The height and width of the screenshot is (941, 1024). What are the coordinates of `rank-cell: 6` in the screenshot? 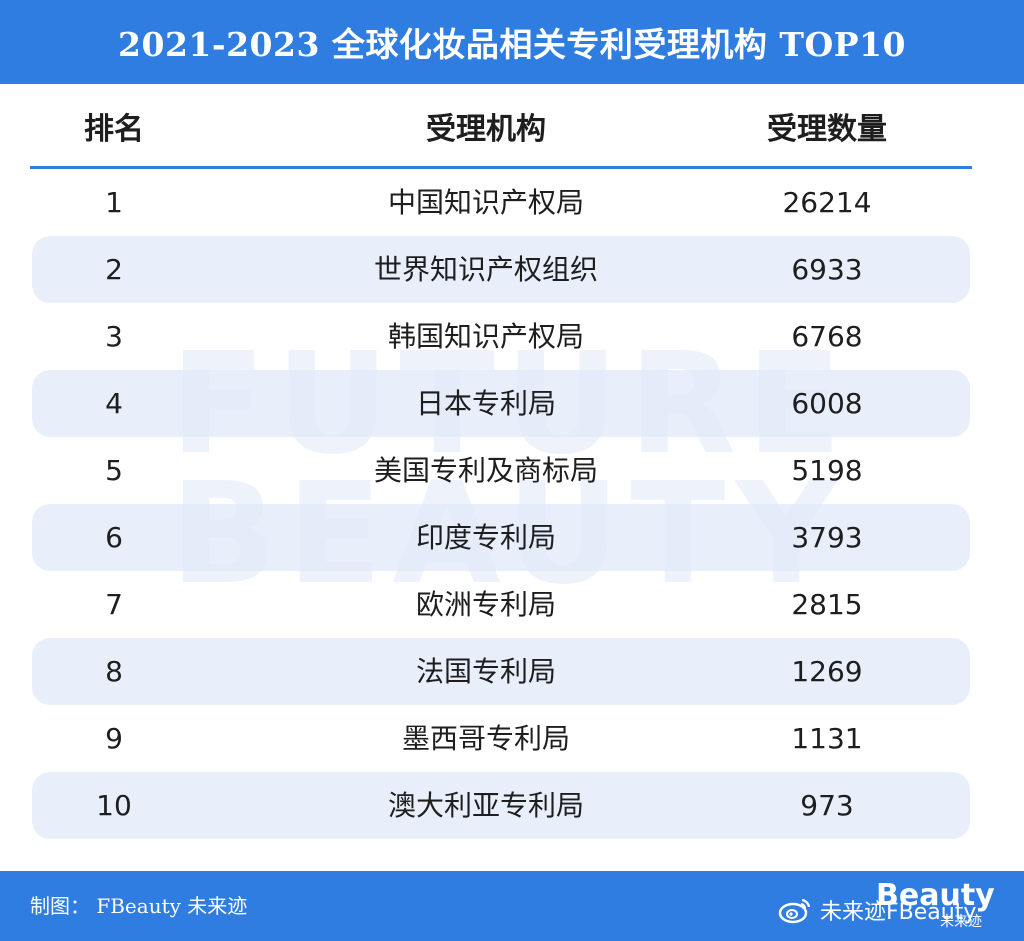 It's located at (114, 537).